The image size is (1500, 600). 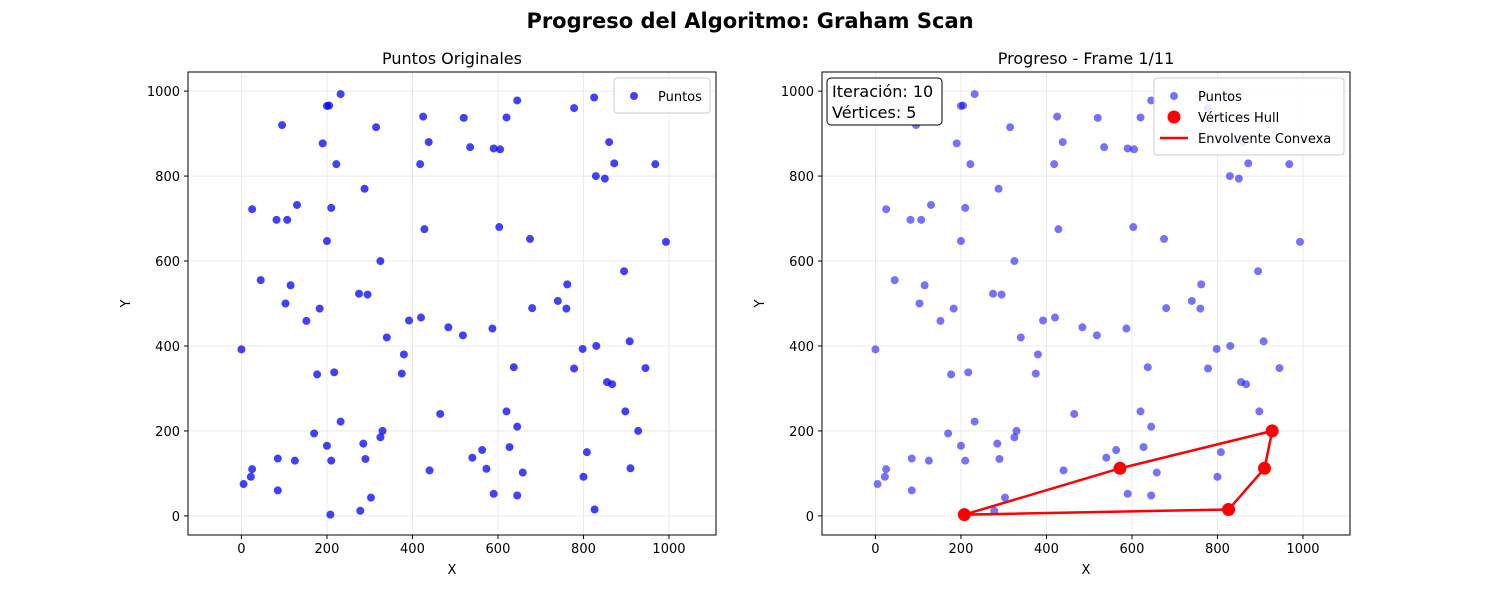 What do you see at coordinates (167, 262) in the screenshot?
I see `y-tick-label: 600` at bounding box center [167, 262].